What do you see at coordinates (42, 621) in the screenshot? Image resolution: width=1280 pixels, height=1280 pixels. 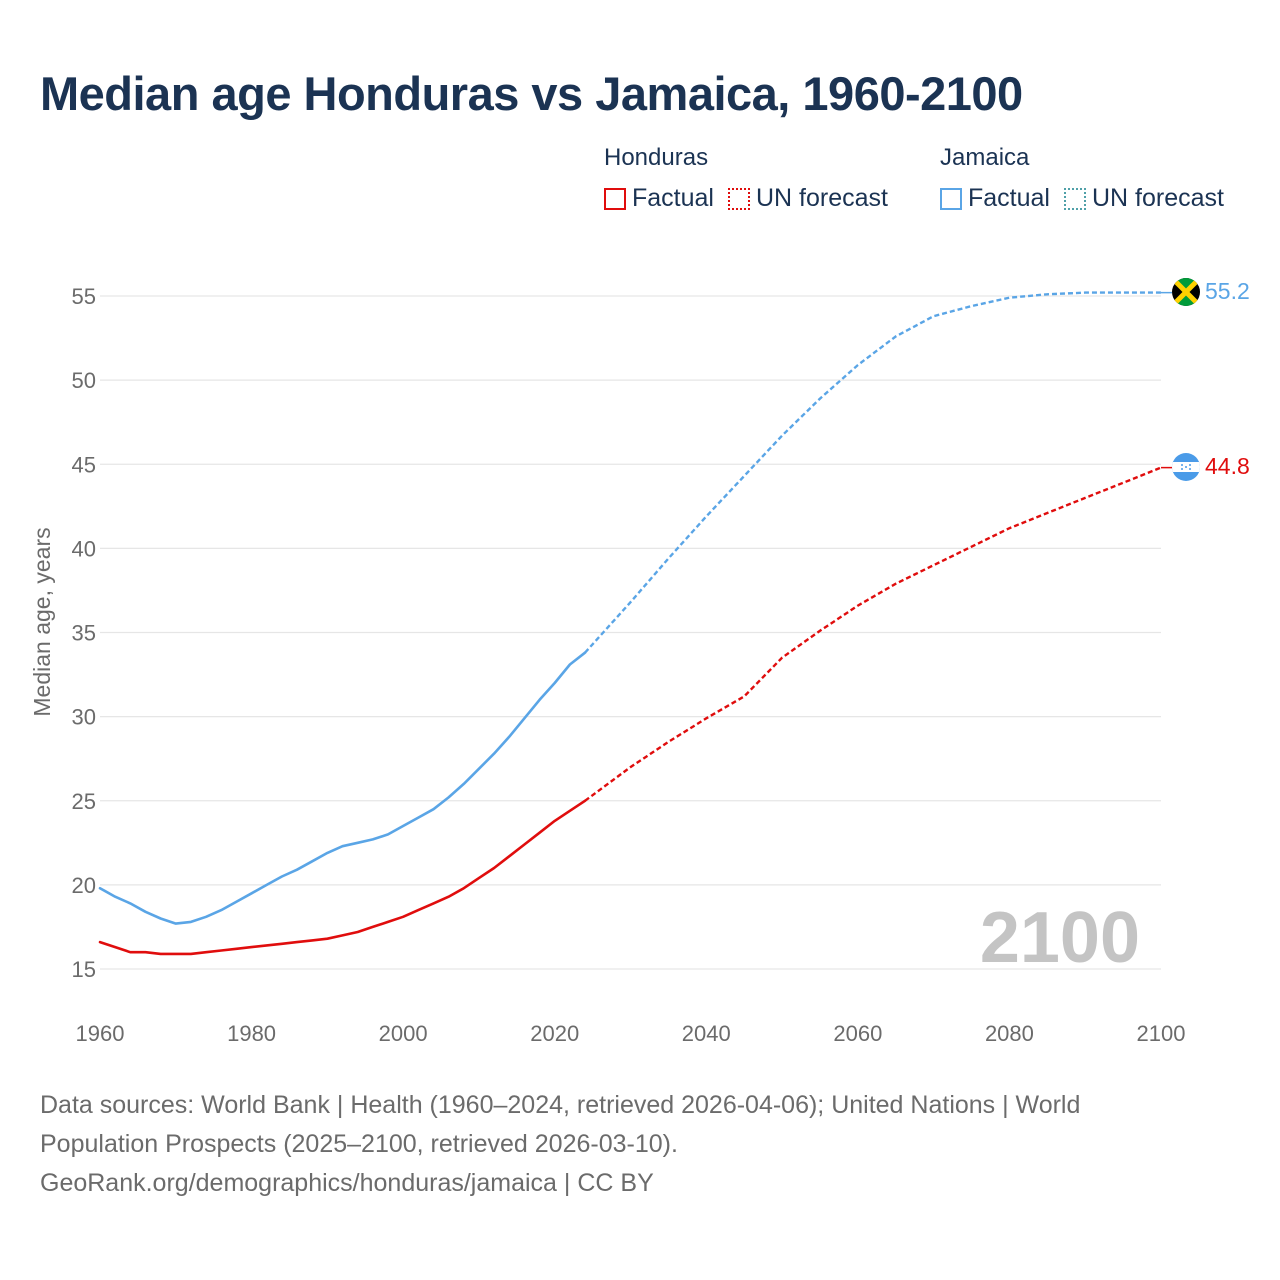 I see `y-axis-title: Median age, years` at bounding box center [42, 621].